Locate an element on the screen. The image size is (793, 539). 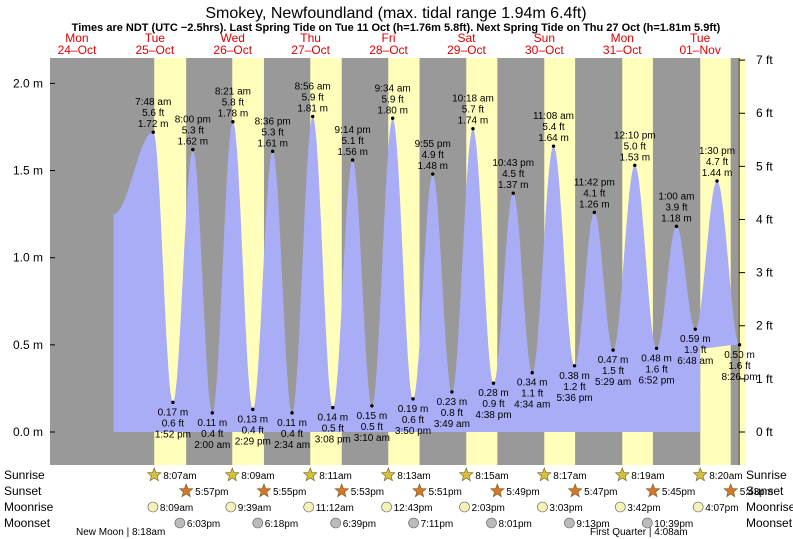
high-tide-metres: 1.61 m is located at coordinates (272, 143).